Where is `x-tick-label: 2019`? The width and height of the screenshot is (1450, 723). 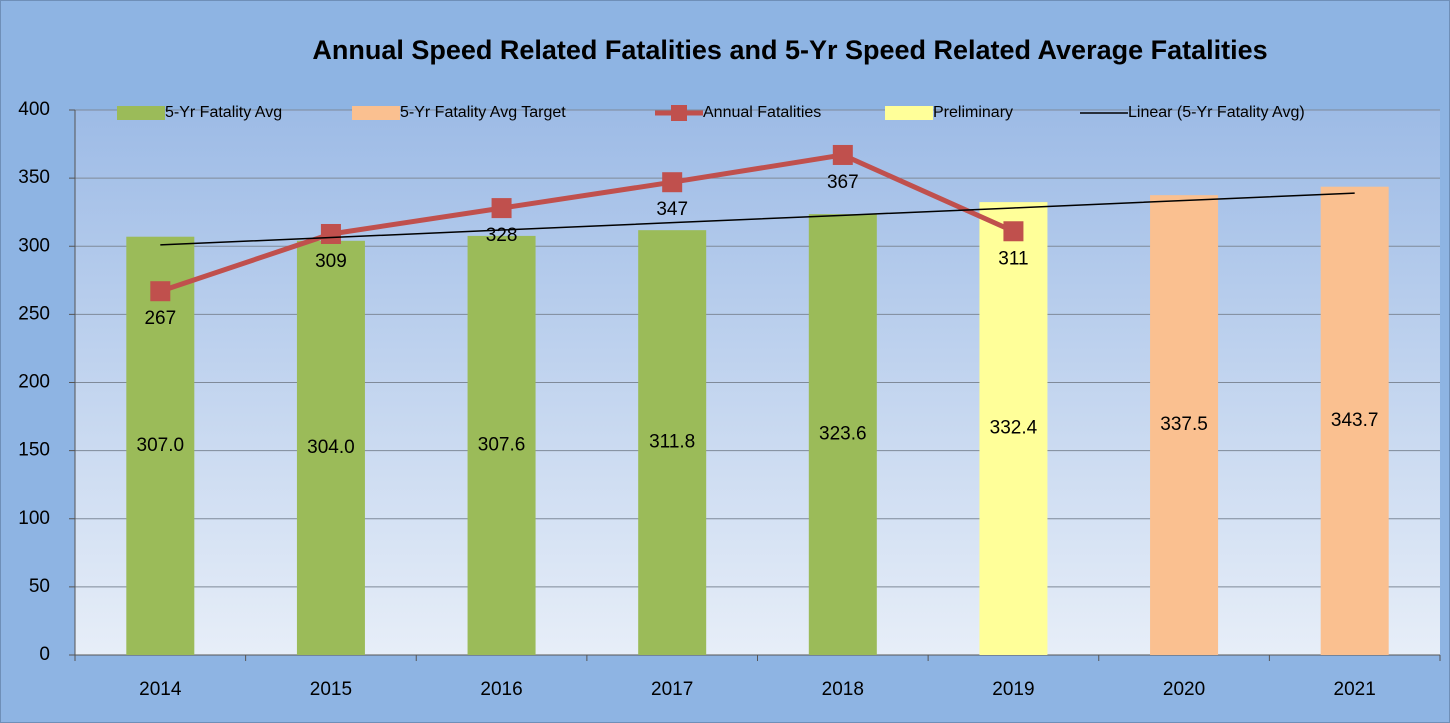 x-tick-label: 2019 is located at coordinates (1013, 689).